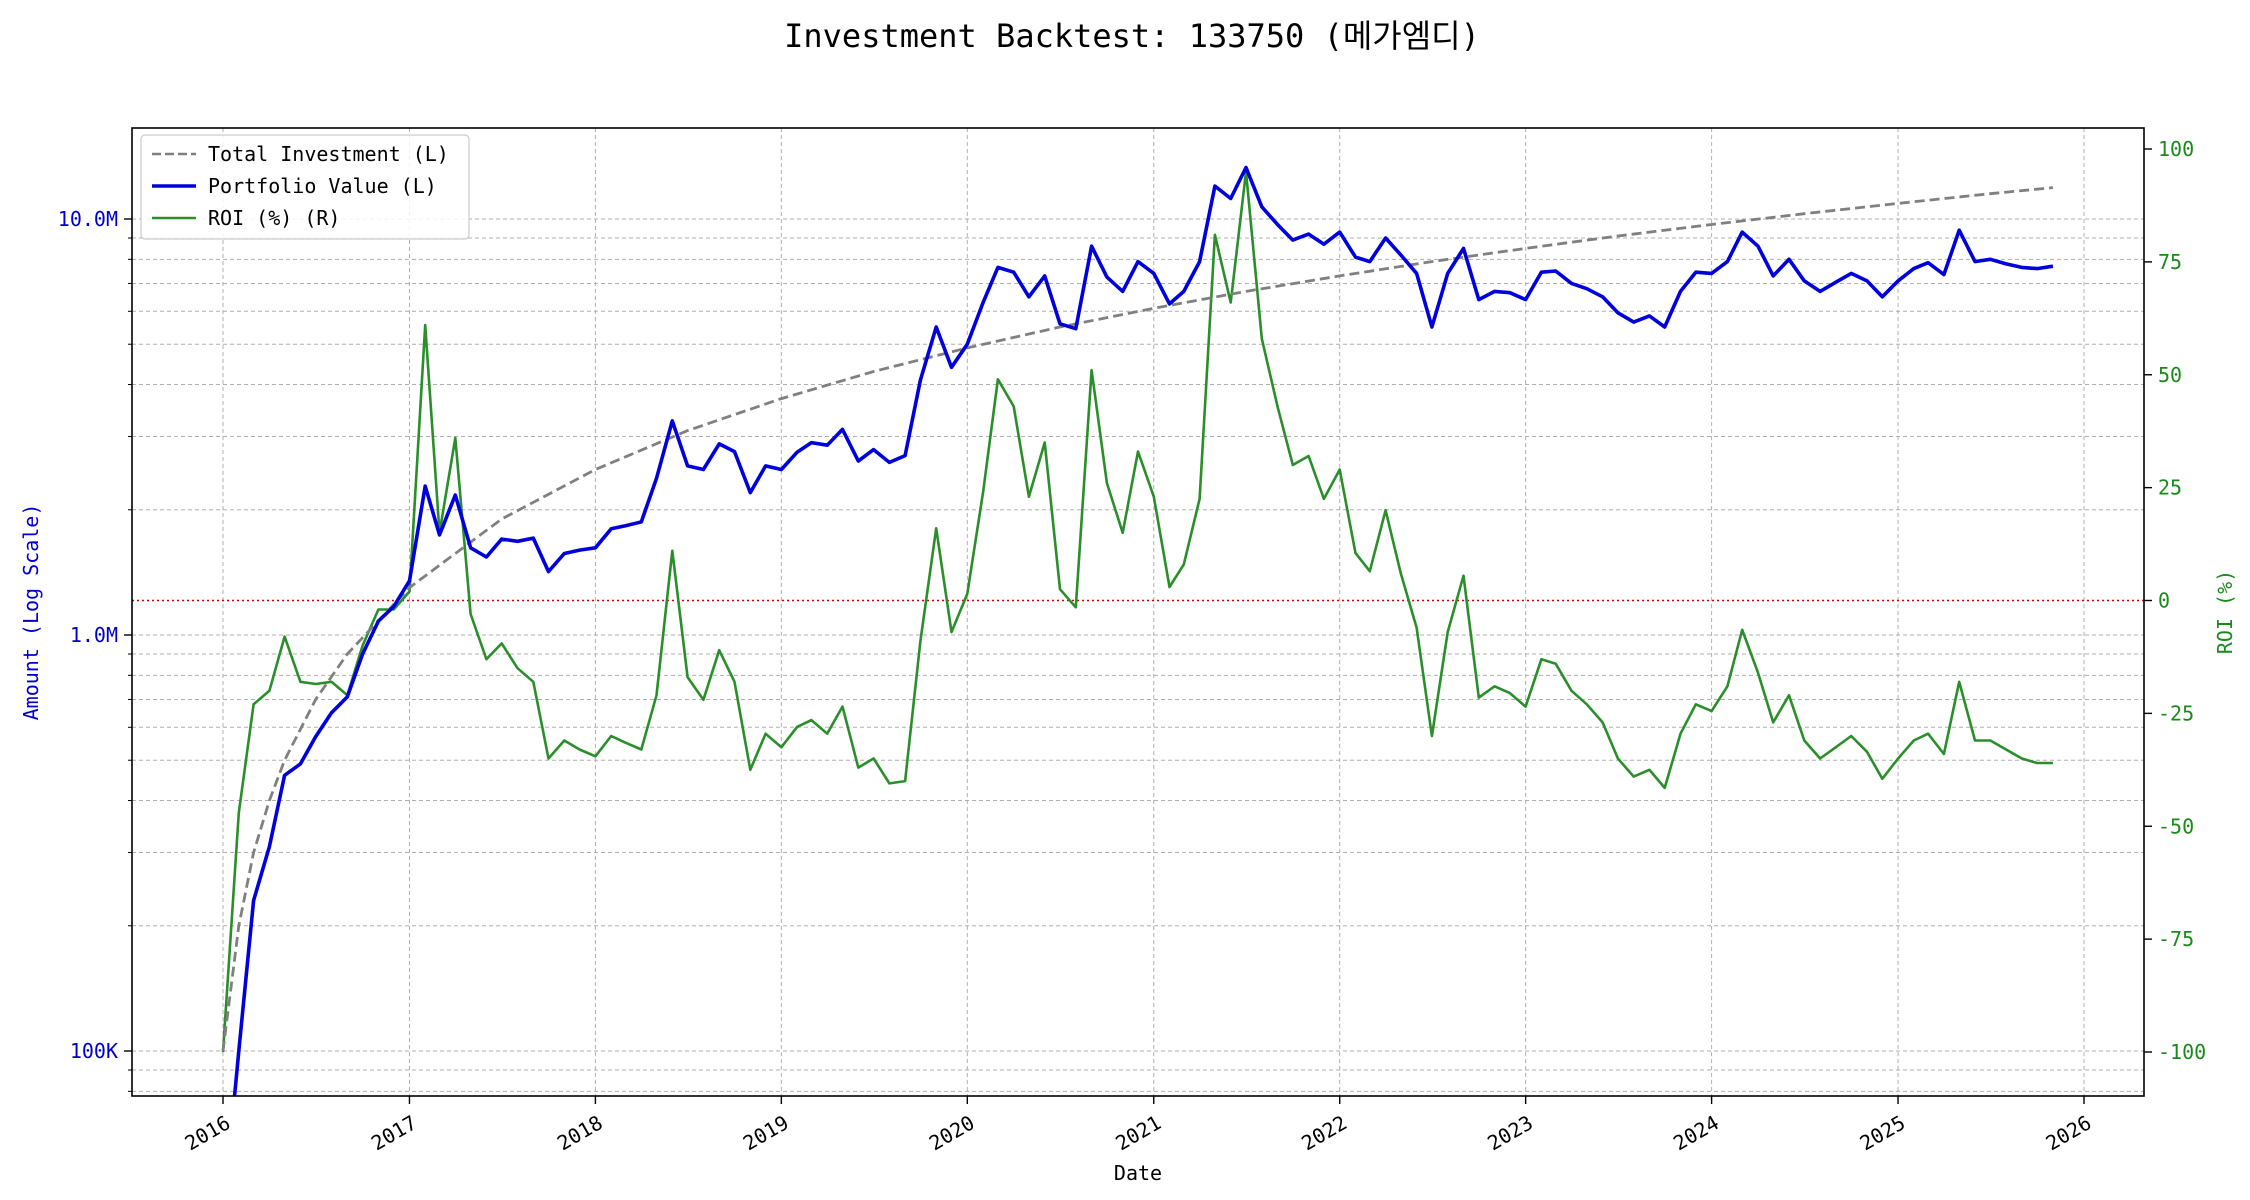 The width and height of the screenshot is (2250, 1200). I want to click on right-tick-label: -50, so click(2176, 826).